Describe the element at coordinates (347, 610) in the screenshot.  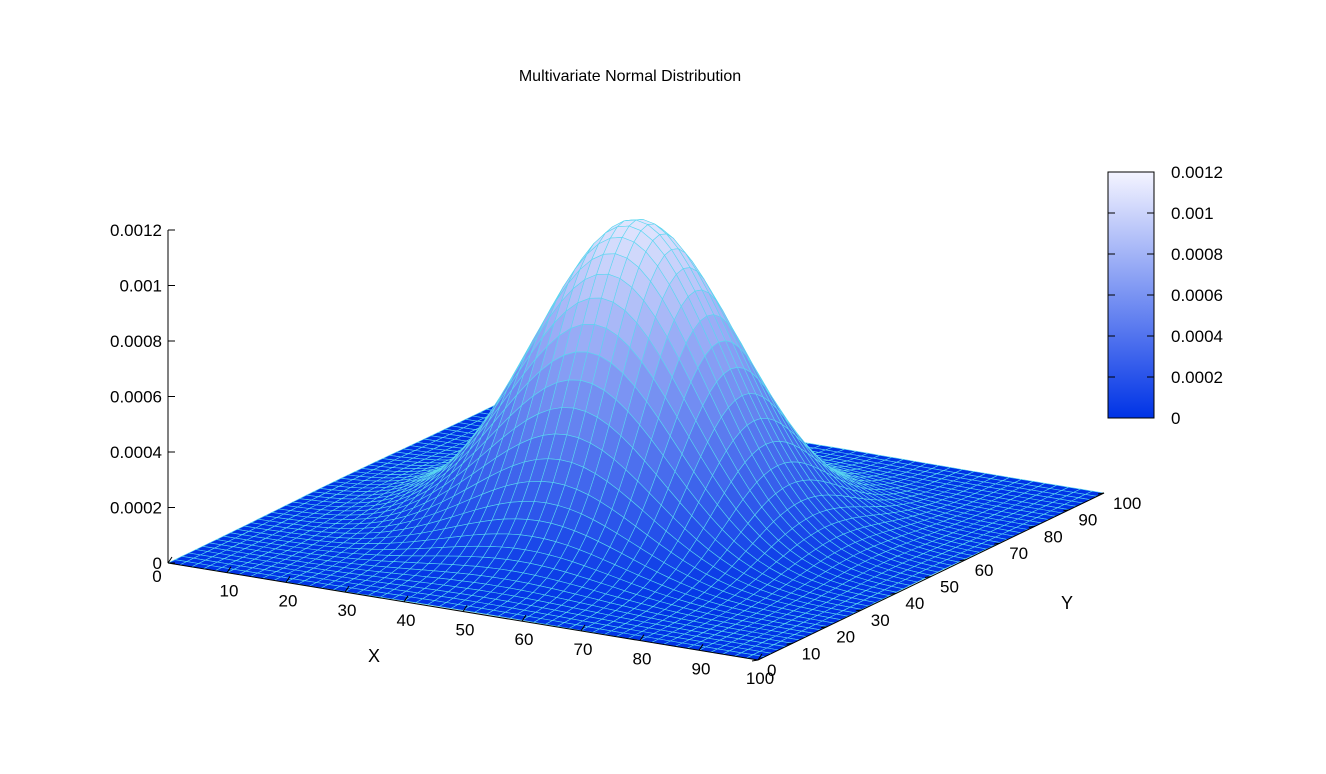
I see `x-tick-label: 30` at that location.